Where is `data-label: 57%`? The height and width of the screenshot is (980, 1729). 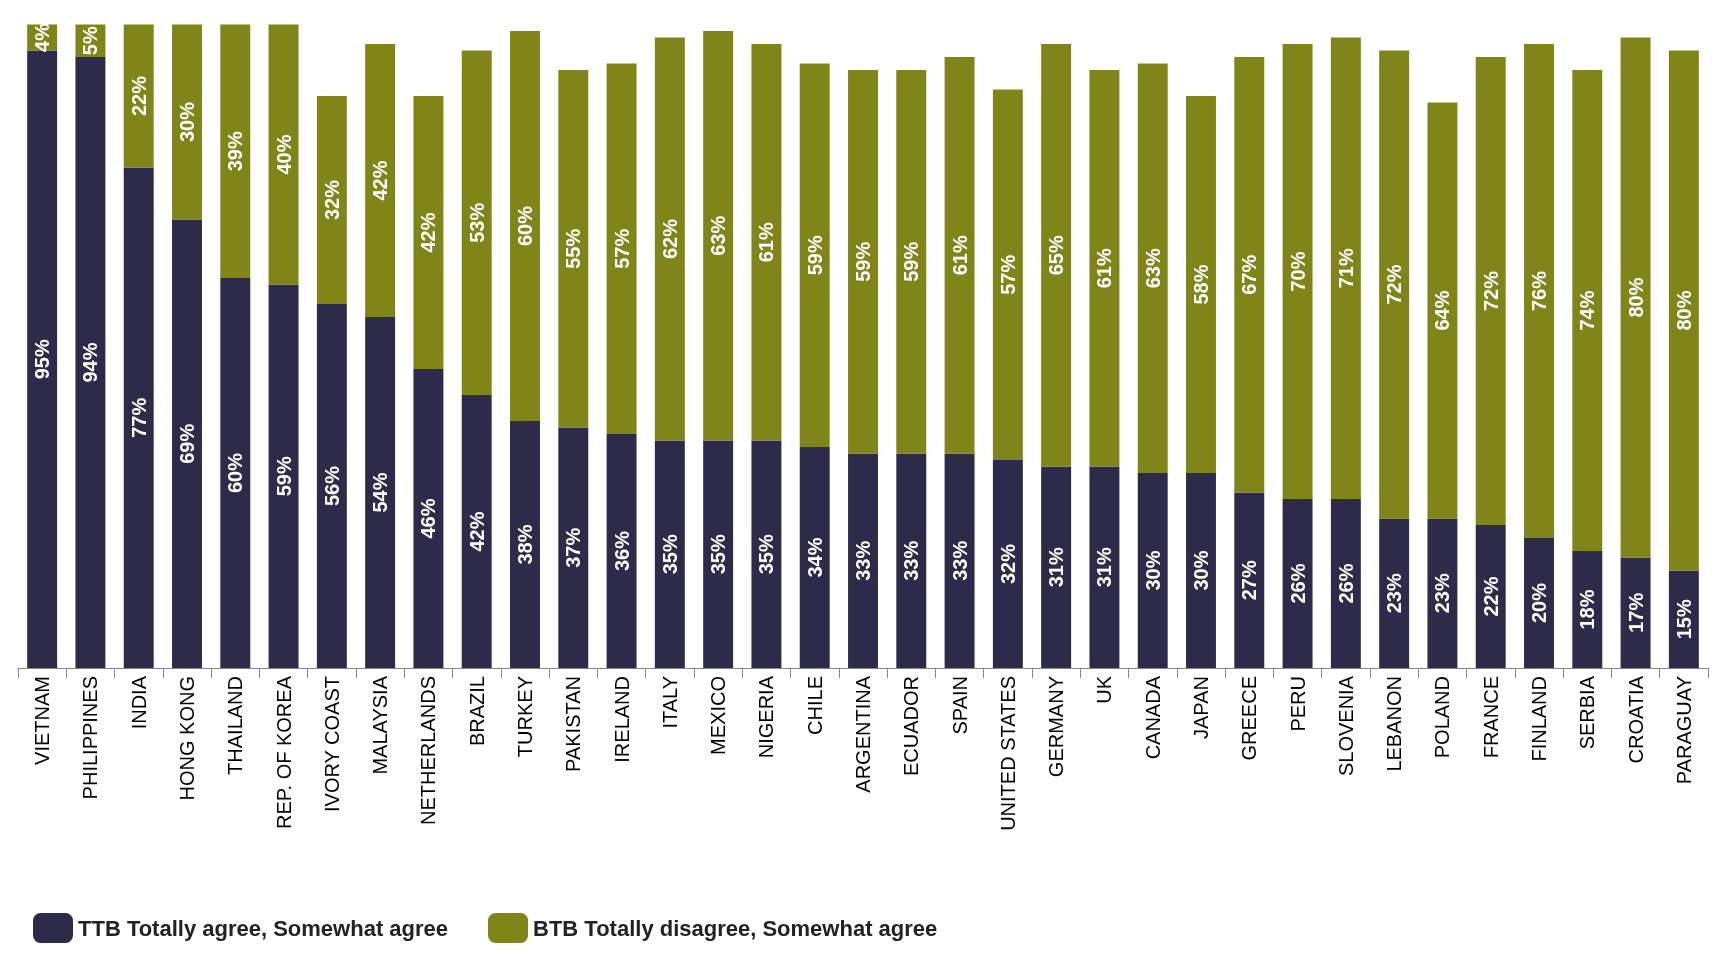
data-label: 57% is located at coordinates (1007, 274).